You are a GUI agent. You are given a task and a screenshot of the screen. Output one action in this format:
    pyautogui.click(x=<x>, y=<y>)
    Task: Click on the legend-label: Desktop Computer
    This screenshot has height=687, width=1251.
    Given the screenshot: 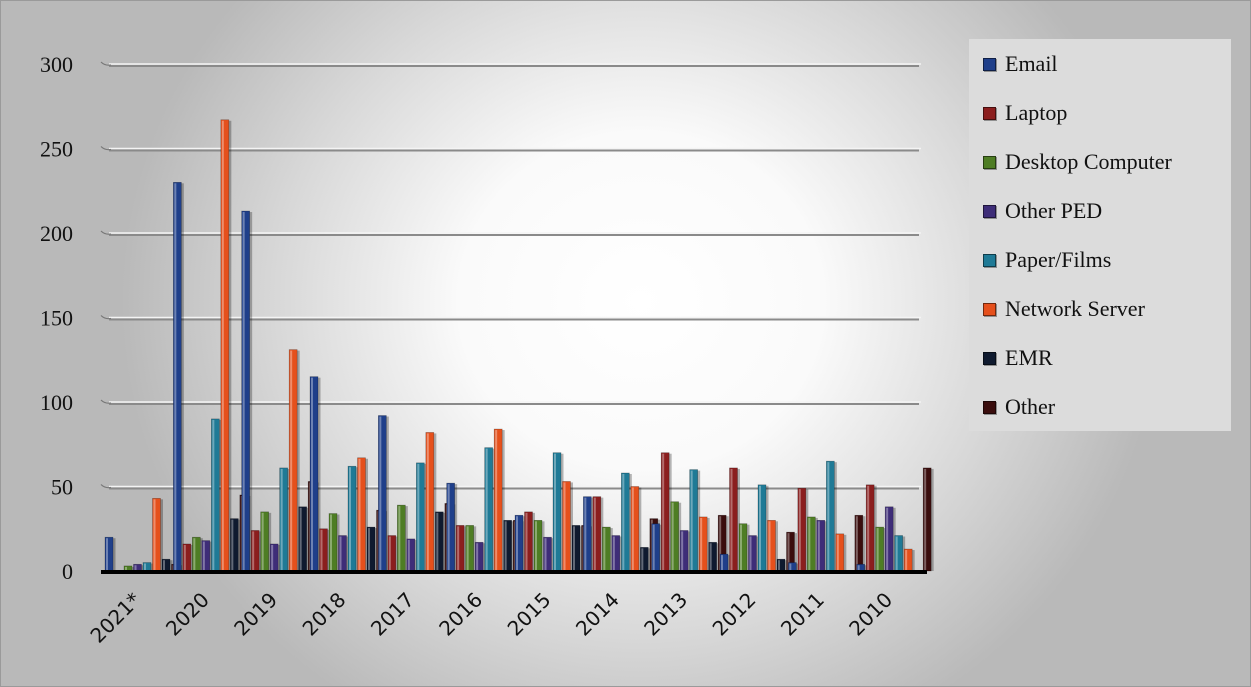 What is the action you would take?
    pyautogui.click(x=1088, y=161)
    